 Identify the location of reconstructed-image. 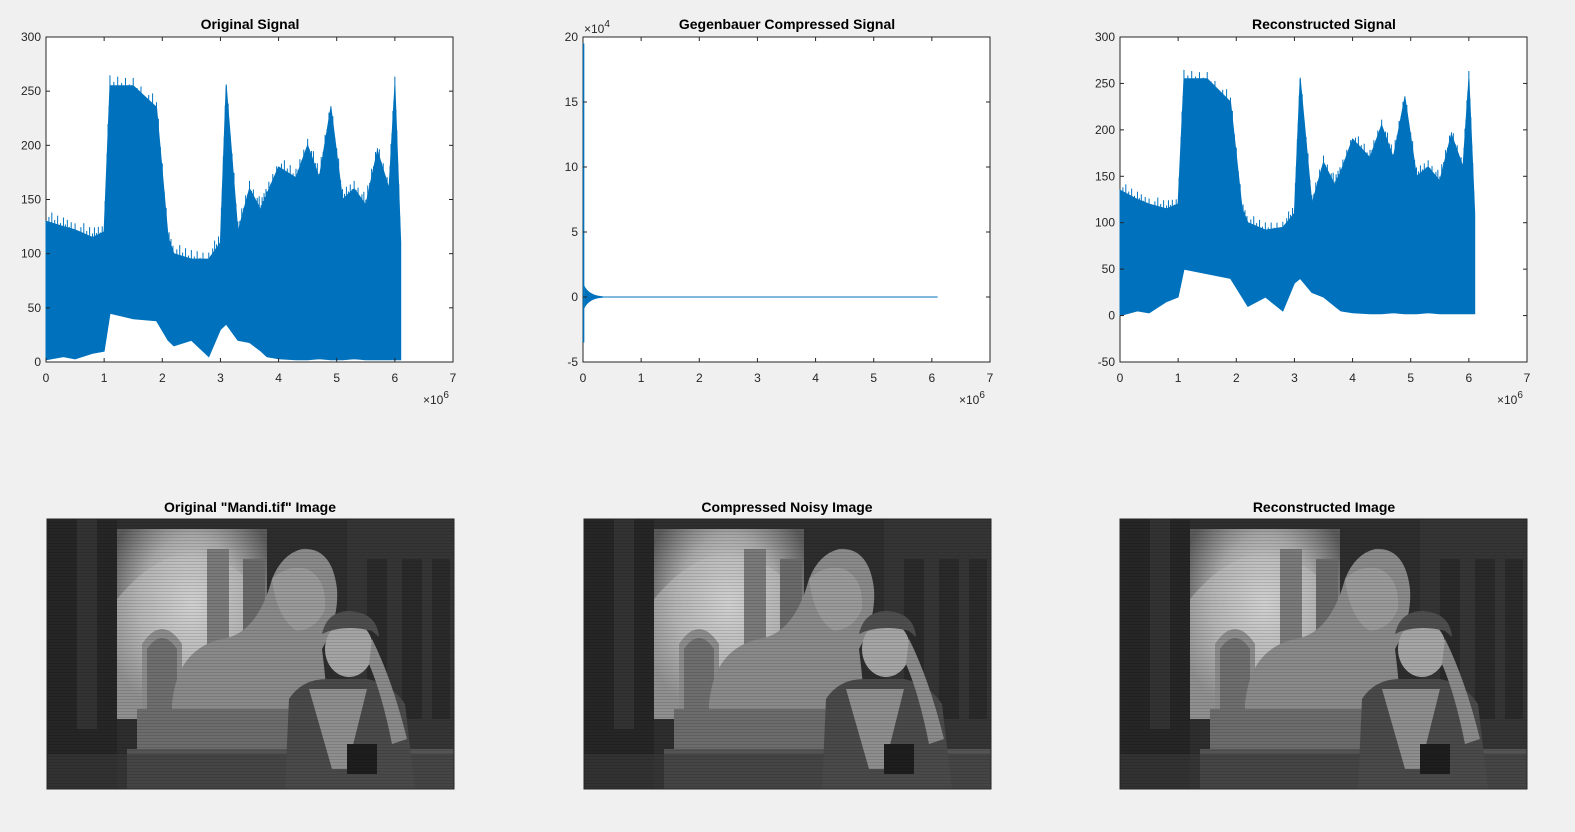
(1323, 654).